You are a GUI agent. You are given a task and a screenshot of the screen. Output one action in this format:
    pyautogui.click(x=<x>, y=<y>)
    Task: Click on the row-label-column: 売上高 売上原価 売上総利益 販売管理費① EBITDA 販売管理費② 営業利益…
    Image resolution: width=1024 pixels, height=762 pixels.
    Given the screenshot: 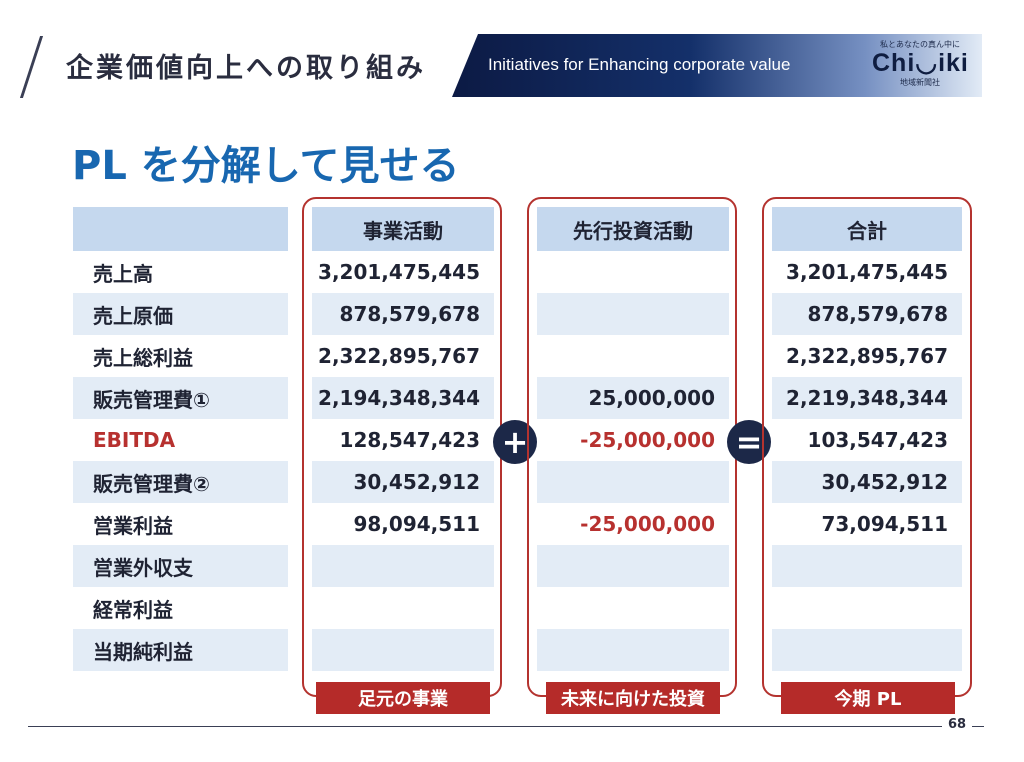 What is the action you would take?
    pyautogui.click(x=180, y=439)
    